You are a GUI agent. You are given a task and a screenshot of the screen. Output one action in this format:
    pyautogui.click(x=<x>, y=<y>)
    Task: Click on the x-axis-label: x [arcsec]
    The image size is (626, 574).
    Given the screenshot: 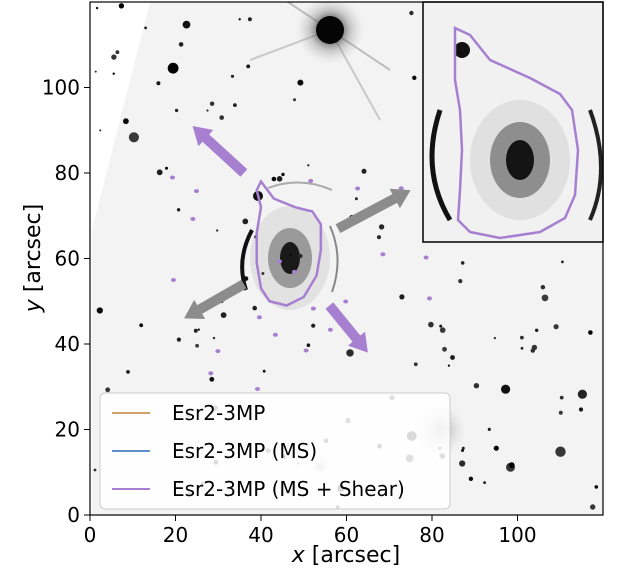 What is the action you would take?
    pyautogui.click(x=345, y=555)
    